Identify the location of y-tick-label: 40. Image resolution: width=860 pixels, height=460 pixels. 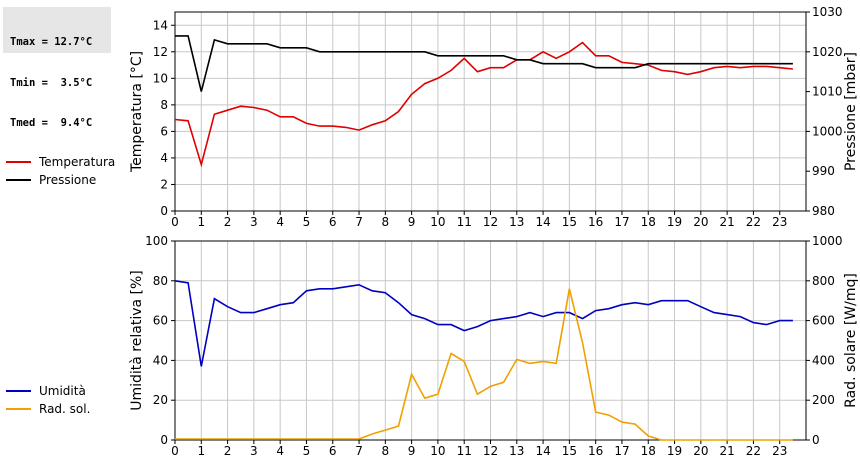
(160, 360).